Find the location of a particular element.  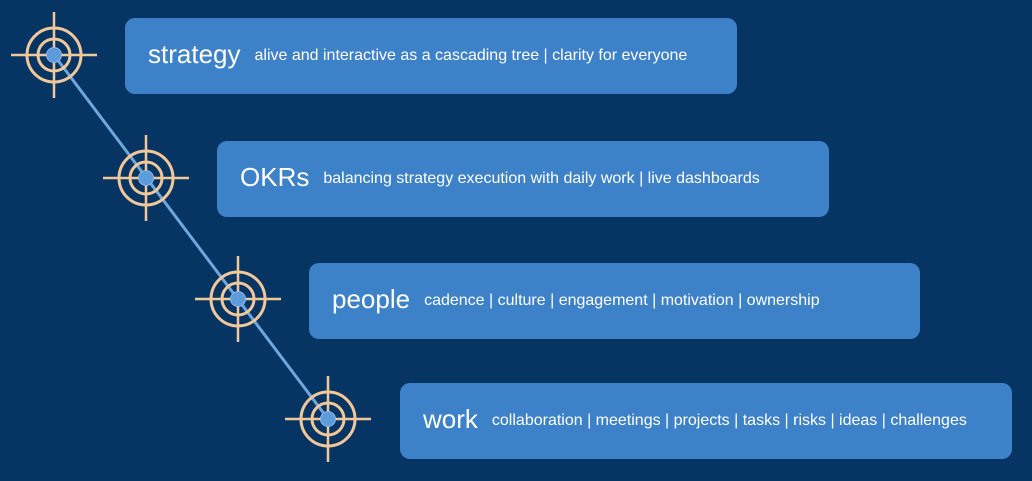

card-title-strategy: strategy is located at coordinates (194, 54).